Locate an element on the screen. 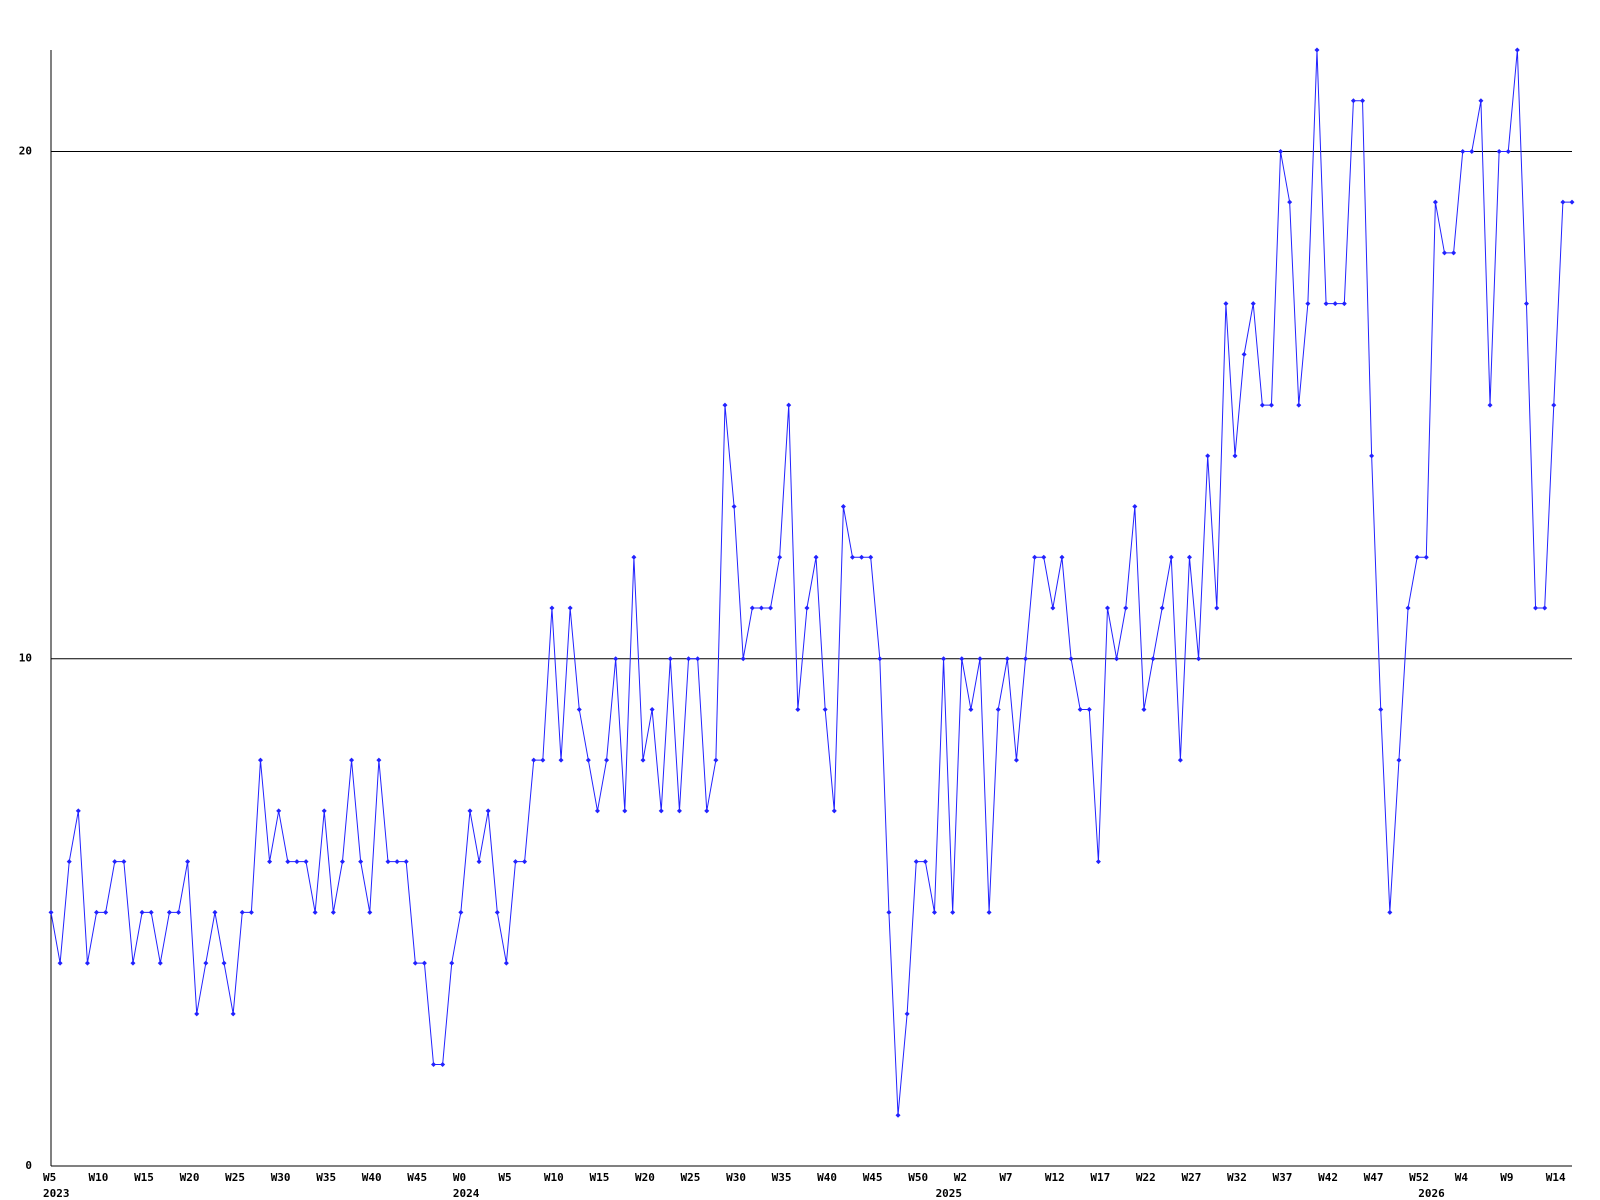 This screenshot has width=1600, height=1200. year-label: 2026 is located at coordinates (1431, 1193).